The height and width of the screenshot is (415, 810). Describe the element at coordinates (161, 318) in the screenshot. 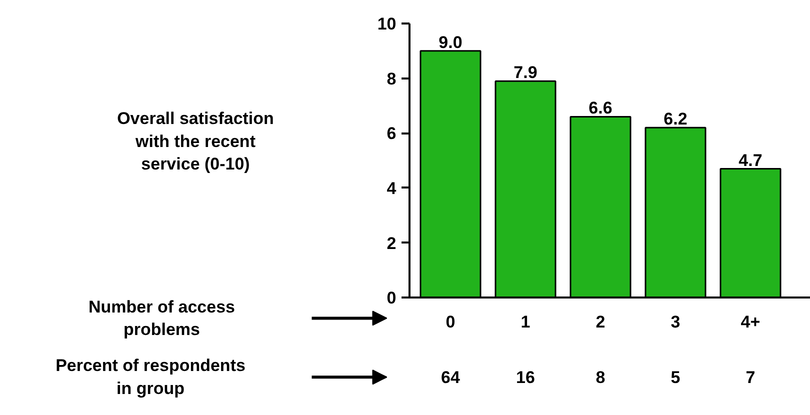

I see `text: Number of access problems` at that location.